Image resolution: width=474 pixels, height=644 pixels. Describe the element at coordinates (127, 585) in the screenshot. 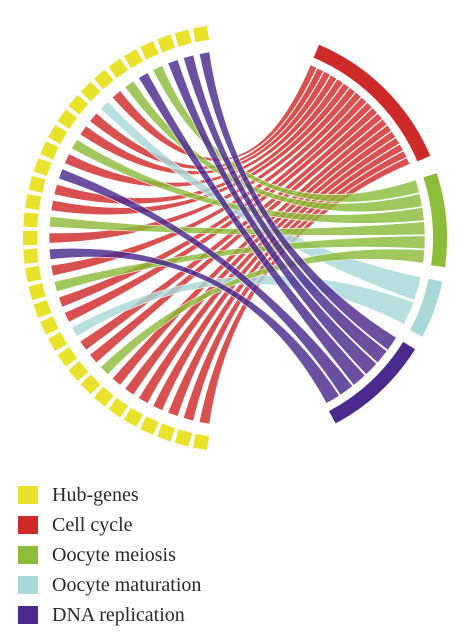

I see `legend-label-oocyte-maturation: Oocyte maturation` at that location.